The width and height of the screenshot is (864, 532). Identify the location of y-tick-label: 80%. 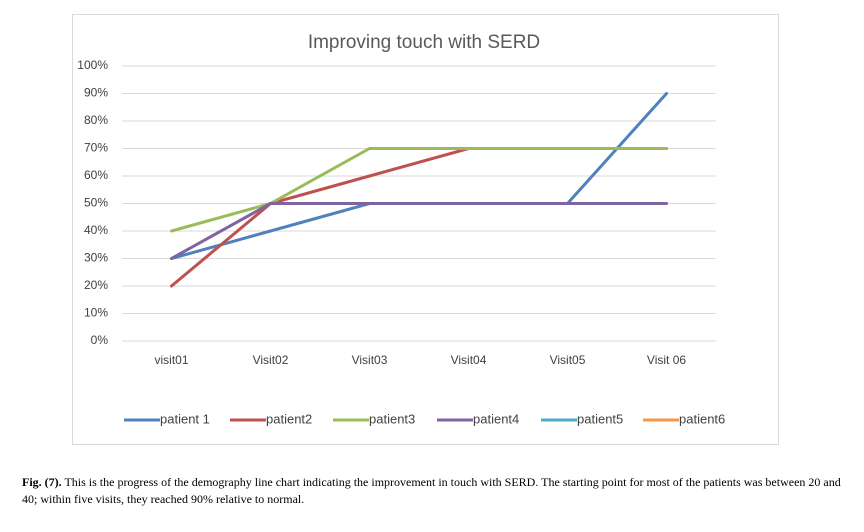
(96, 120).